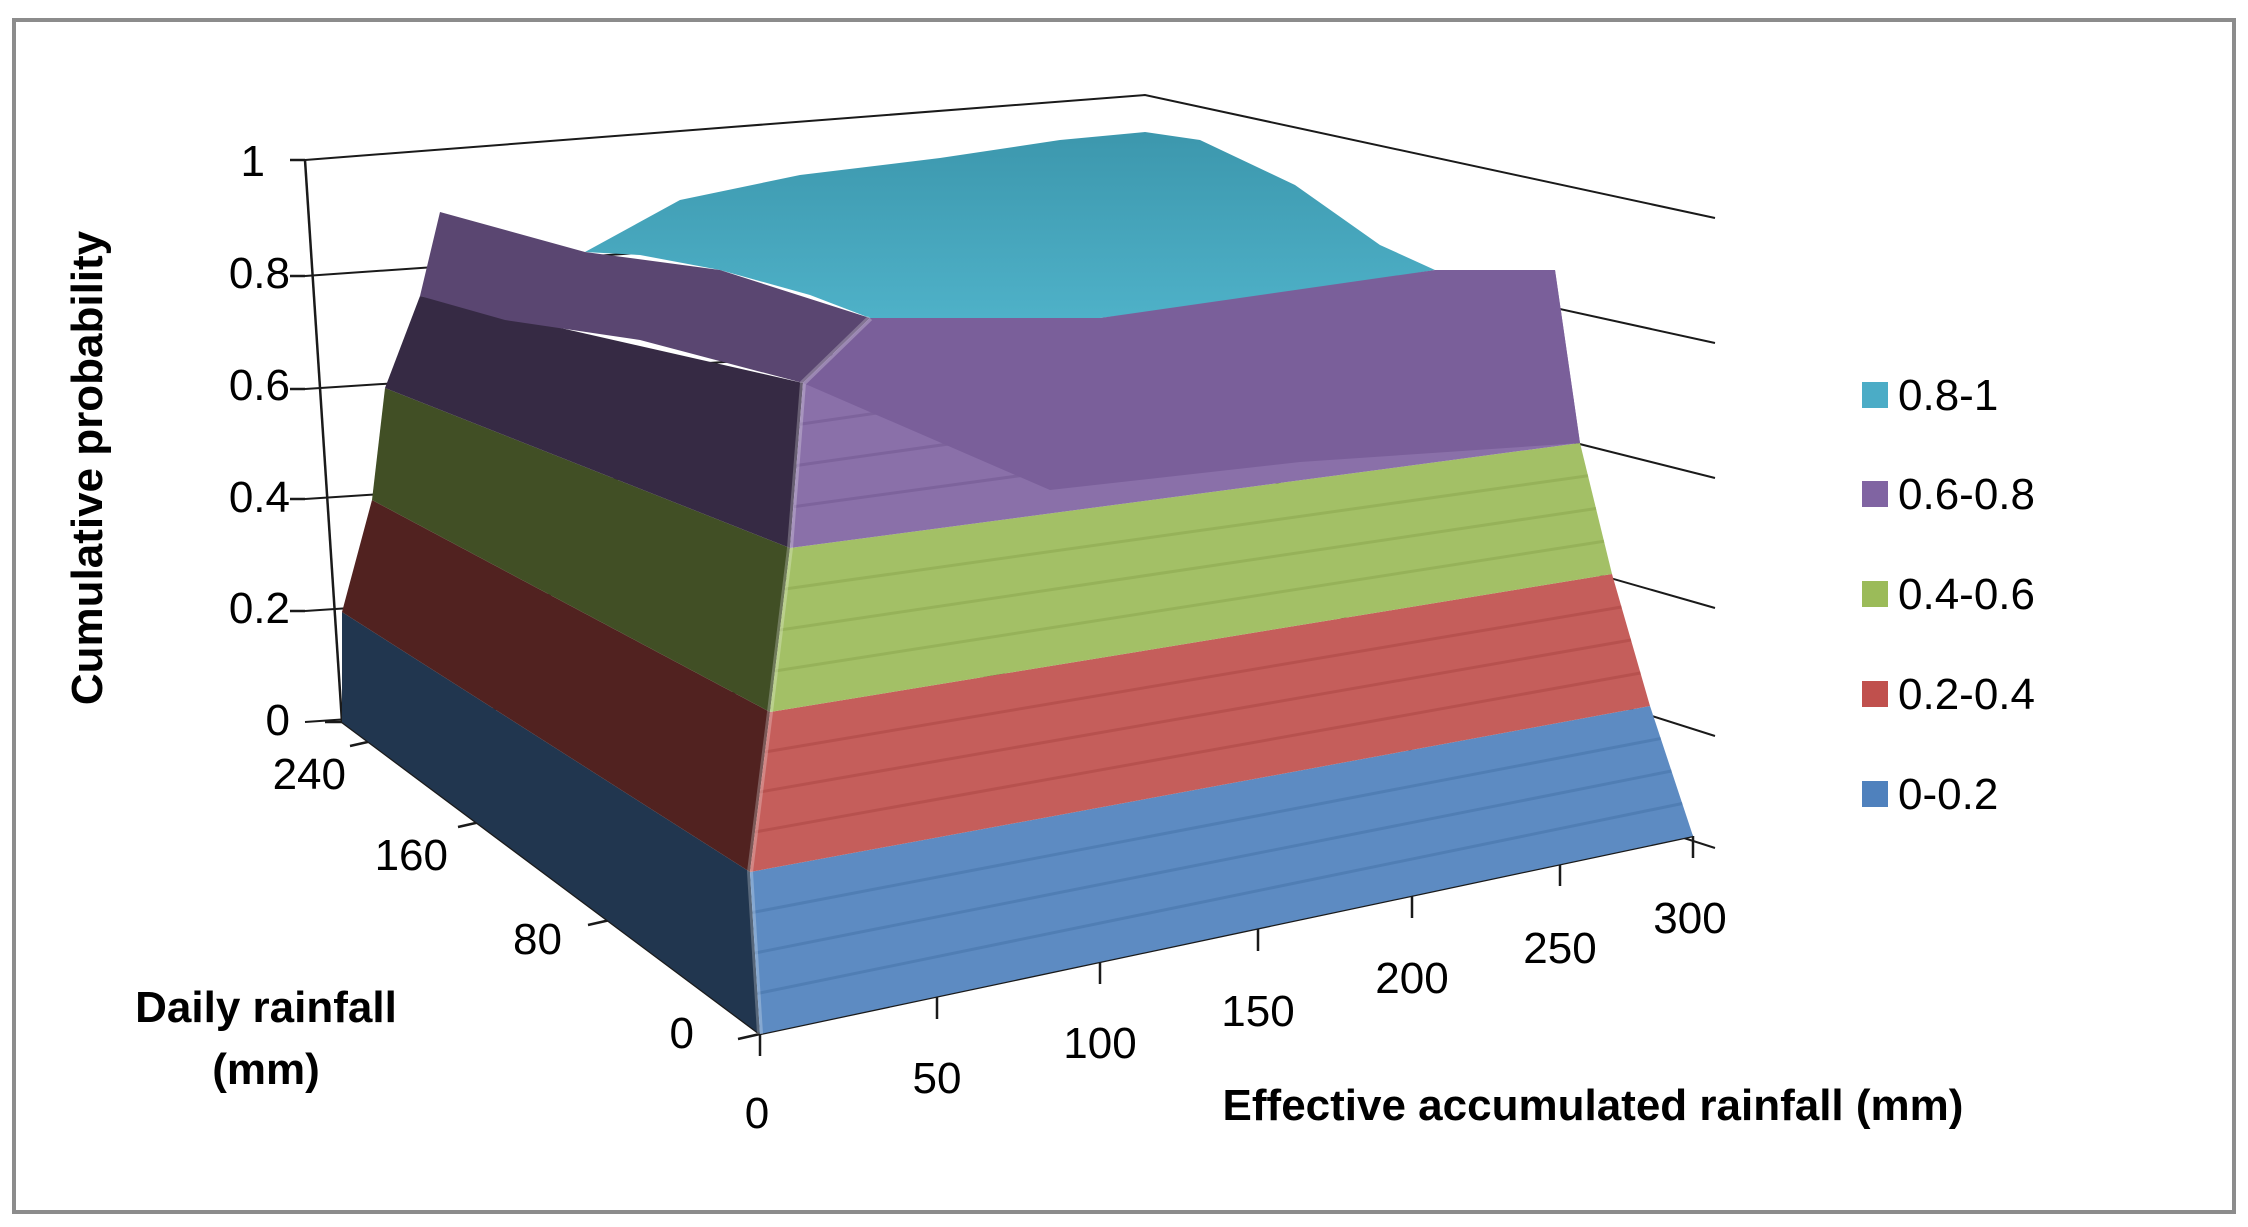 This screenshot has height=1227, width=2248. I want to click on surface-top-cap-0.8-1, so click(1010, 228).